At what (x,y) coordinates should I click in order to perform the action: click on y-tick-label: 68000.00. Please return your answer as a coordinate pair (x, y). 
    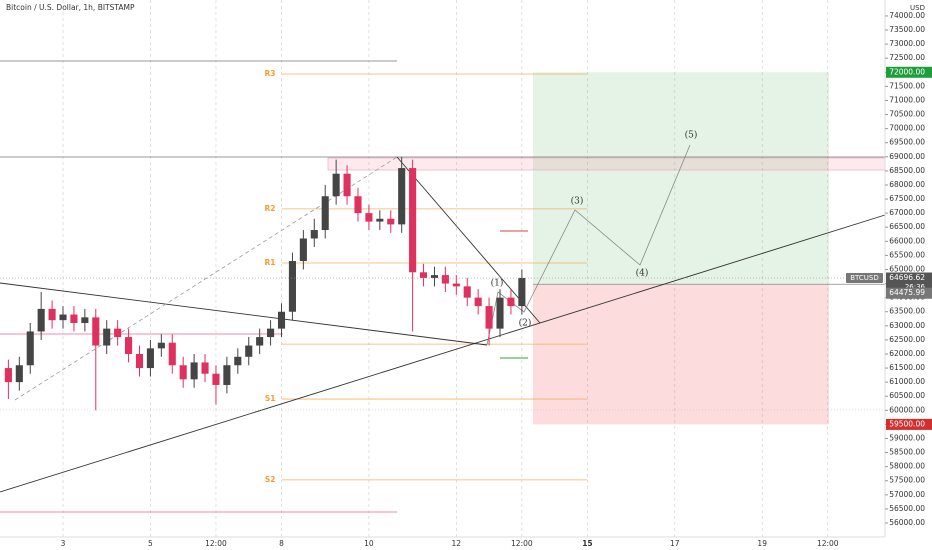
    Looking at the image, I should click on (907, 184).